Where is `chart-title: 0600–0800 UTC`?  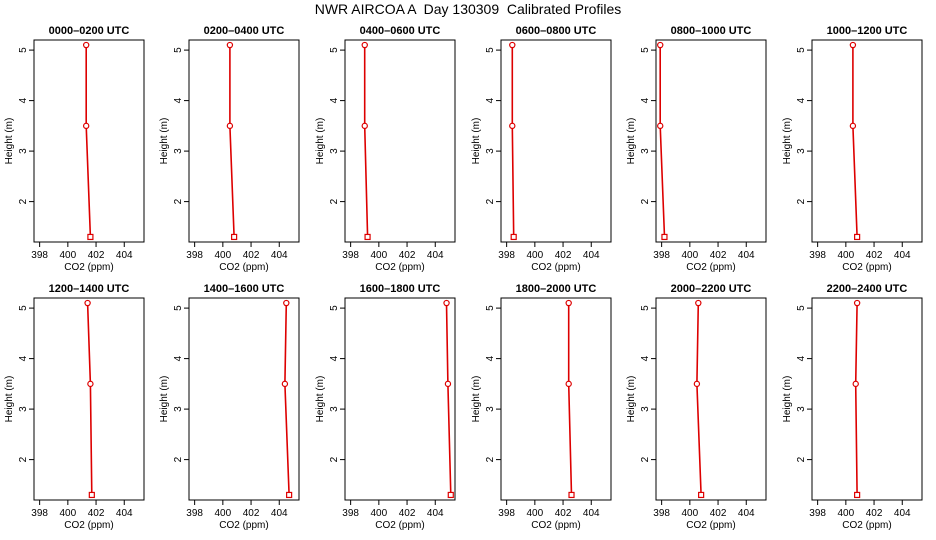 chart-title: 0600–0800 UTC is located at coordinates (556, 31).